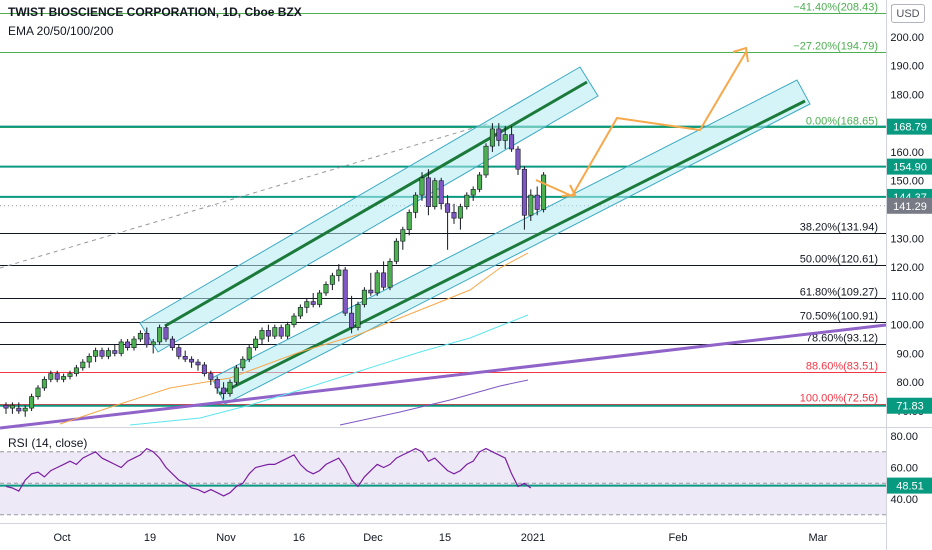  What do you see at coordinates (907, 297) in the screenshot?
I see `price-tick-label: 110.00` at bounding box center [907, 297].